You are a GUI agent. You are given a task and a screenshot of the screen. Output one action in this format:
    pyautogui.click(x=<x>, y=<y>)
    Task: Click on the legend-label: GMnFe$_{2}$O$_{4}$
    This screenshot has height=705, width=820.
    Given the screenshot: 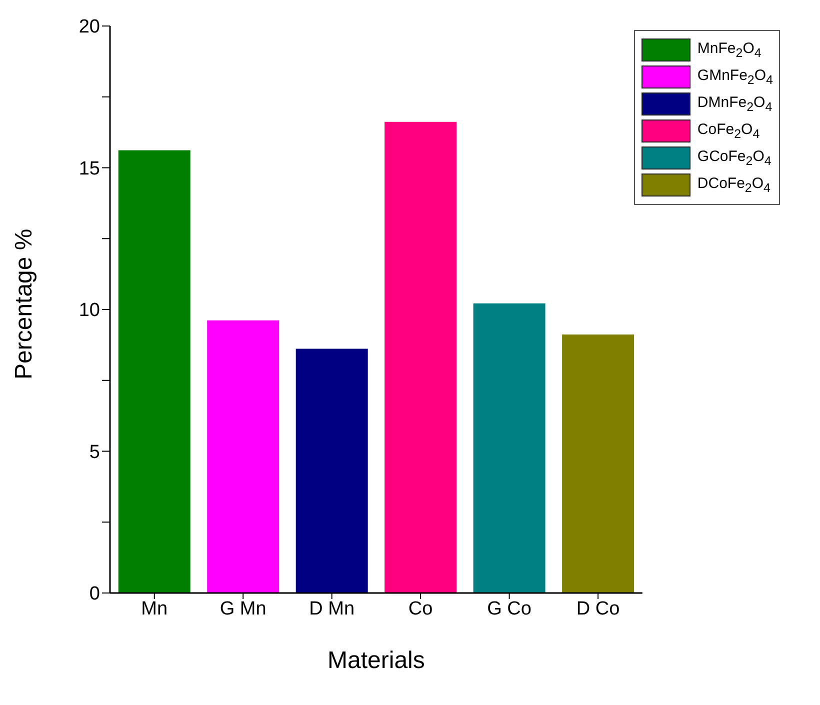 What is the action you would take?
    pyautogui.click(x=735, y=77)
    